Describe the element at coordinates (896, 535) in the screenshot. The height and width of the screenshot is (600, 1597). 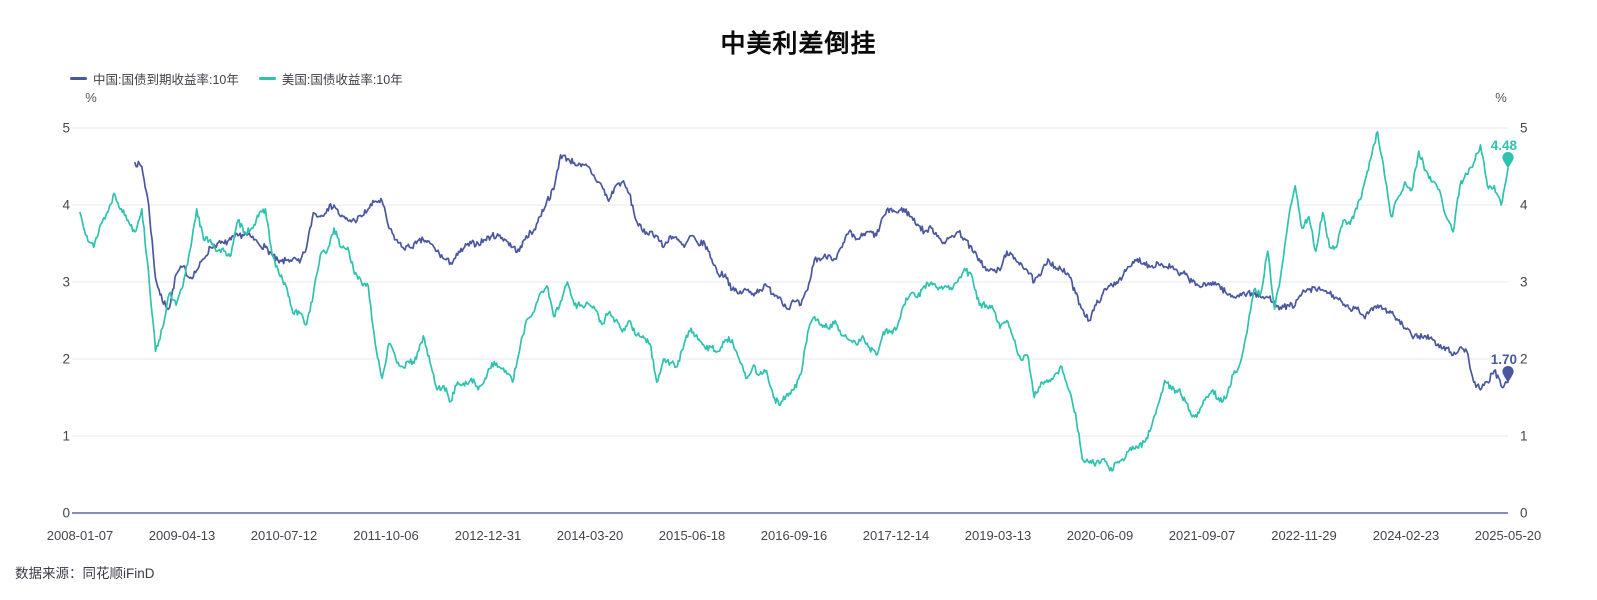
I see `x-axis-label: 2017-12-14` at that location.